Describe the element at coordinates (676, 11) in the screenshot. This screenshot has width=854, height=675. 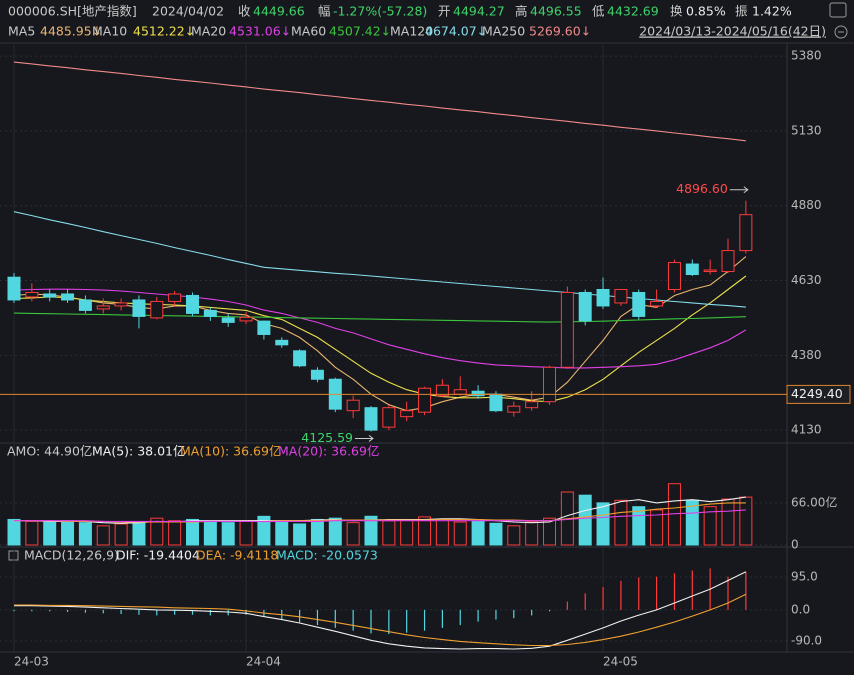
I see `field-label: 换` at that location.